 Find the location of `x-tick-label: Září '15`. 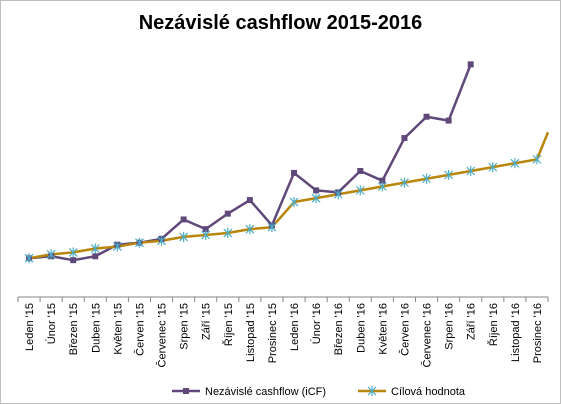

x-tick-label: Září '15 is located at coordinates (207, 321).